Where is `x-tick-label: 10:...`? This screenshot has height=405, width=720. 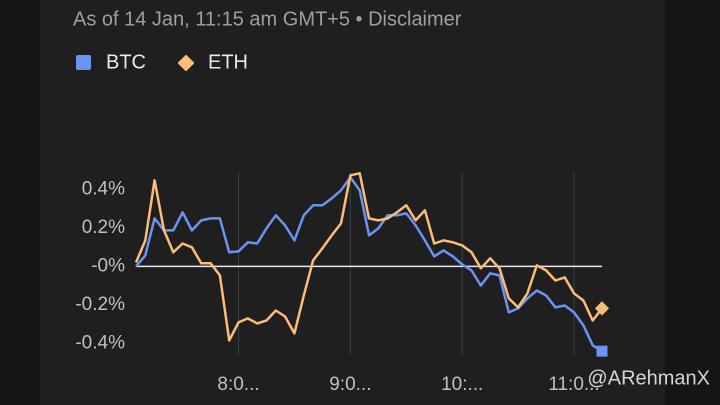 x-tick-label: 10:... is located at coordinates (462, 384).